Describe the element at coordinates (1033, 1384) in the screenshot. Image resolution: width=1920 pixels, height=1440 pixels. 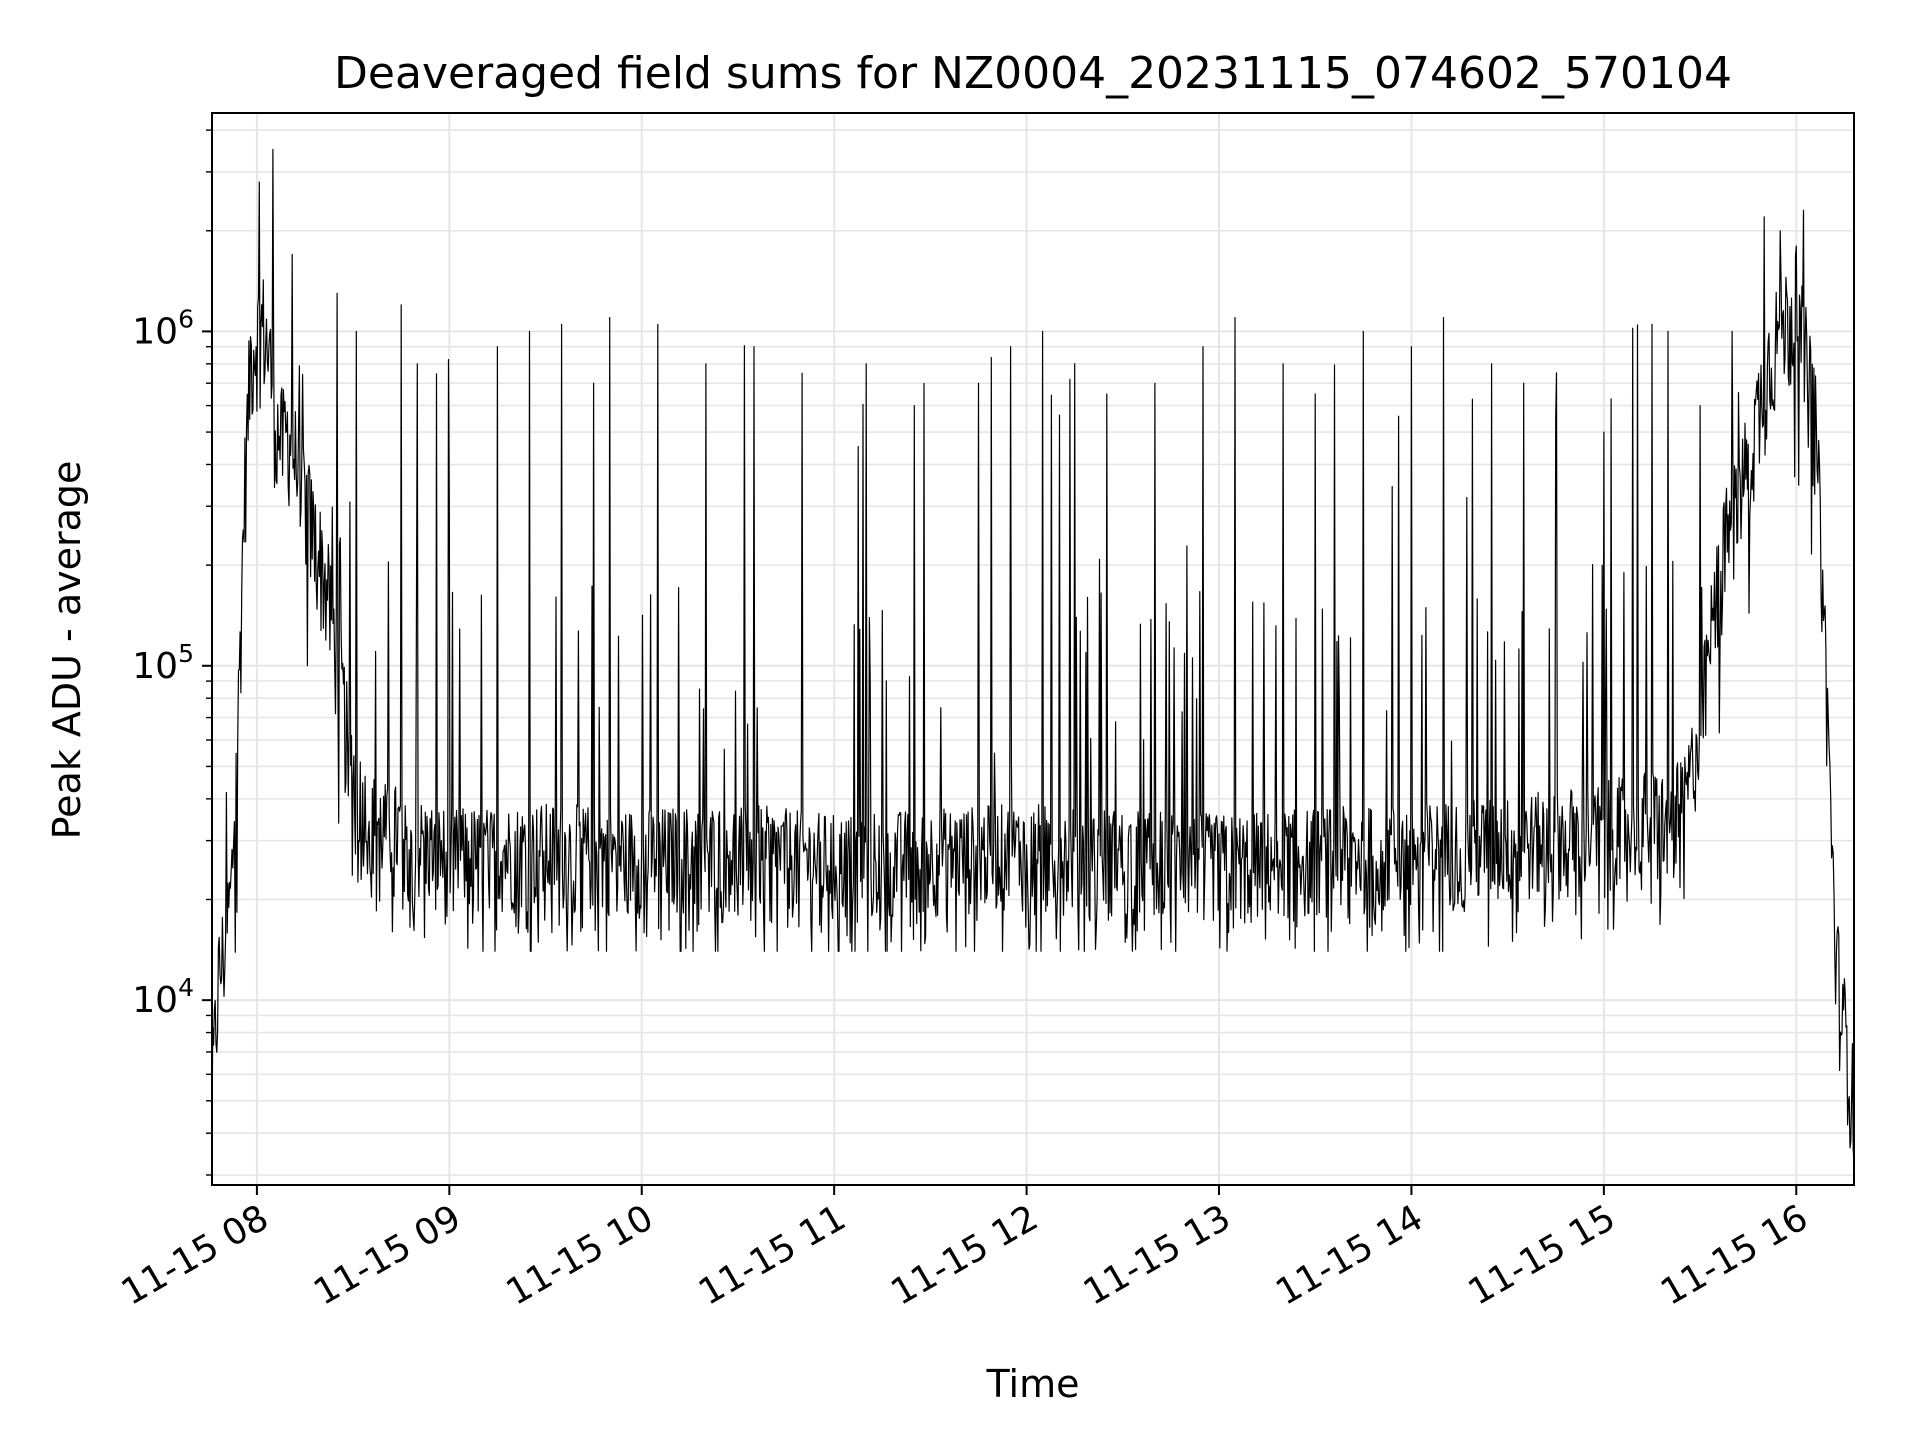
I see `x-axis-label: Time` at that location.